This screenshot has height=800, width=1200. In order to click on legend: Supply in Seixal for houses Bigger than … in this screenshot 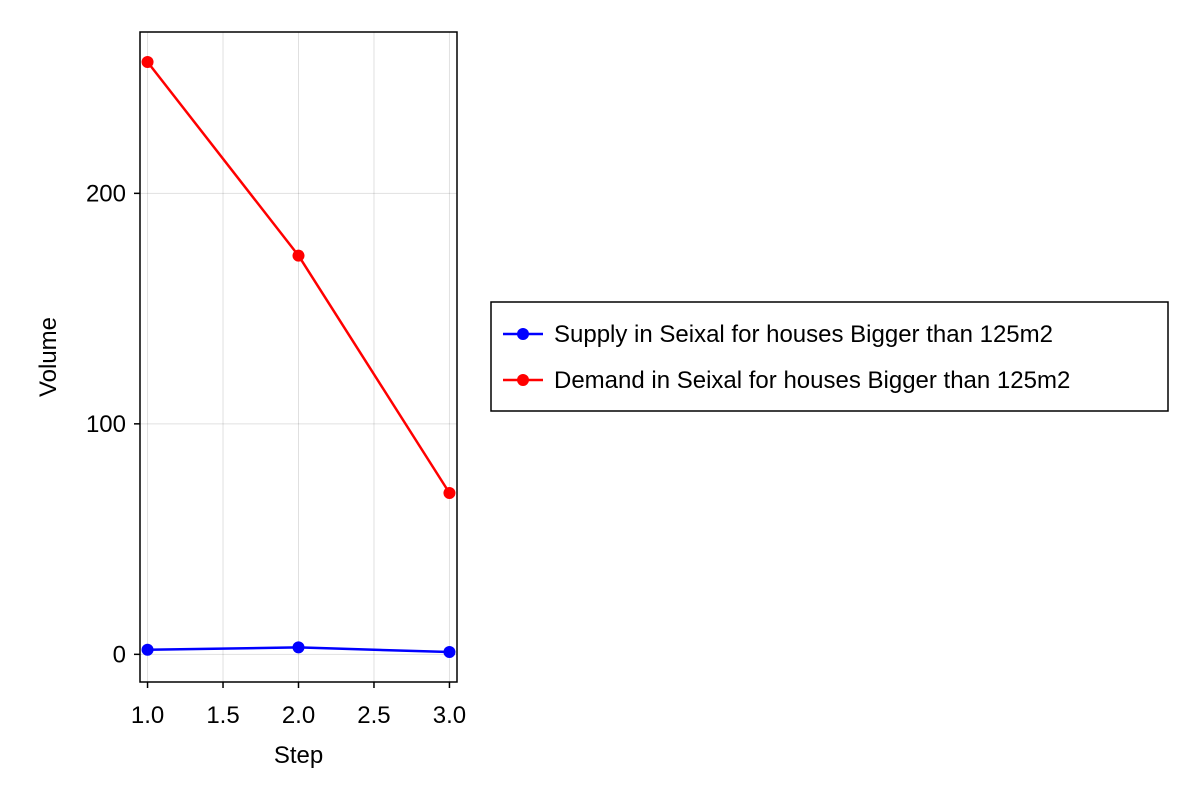, I will do `click(829, 356)`.